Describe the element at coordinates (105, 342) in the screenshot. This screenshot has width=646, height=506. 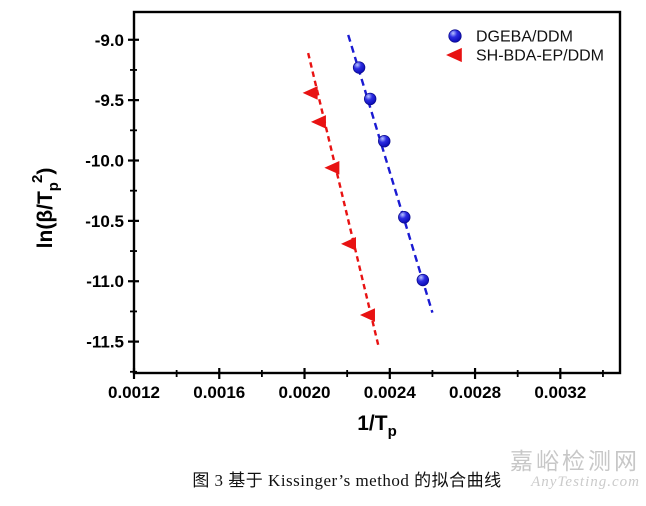
I see `y-axis-tick-label: -11.5` at that location.